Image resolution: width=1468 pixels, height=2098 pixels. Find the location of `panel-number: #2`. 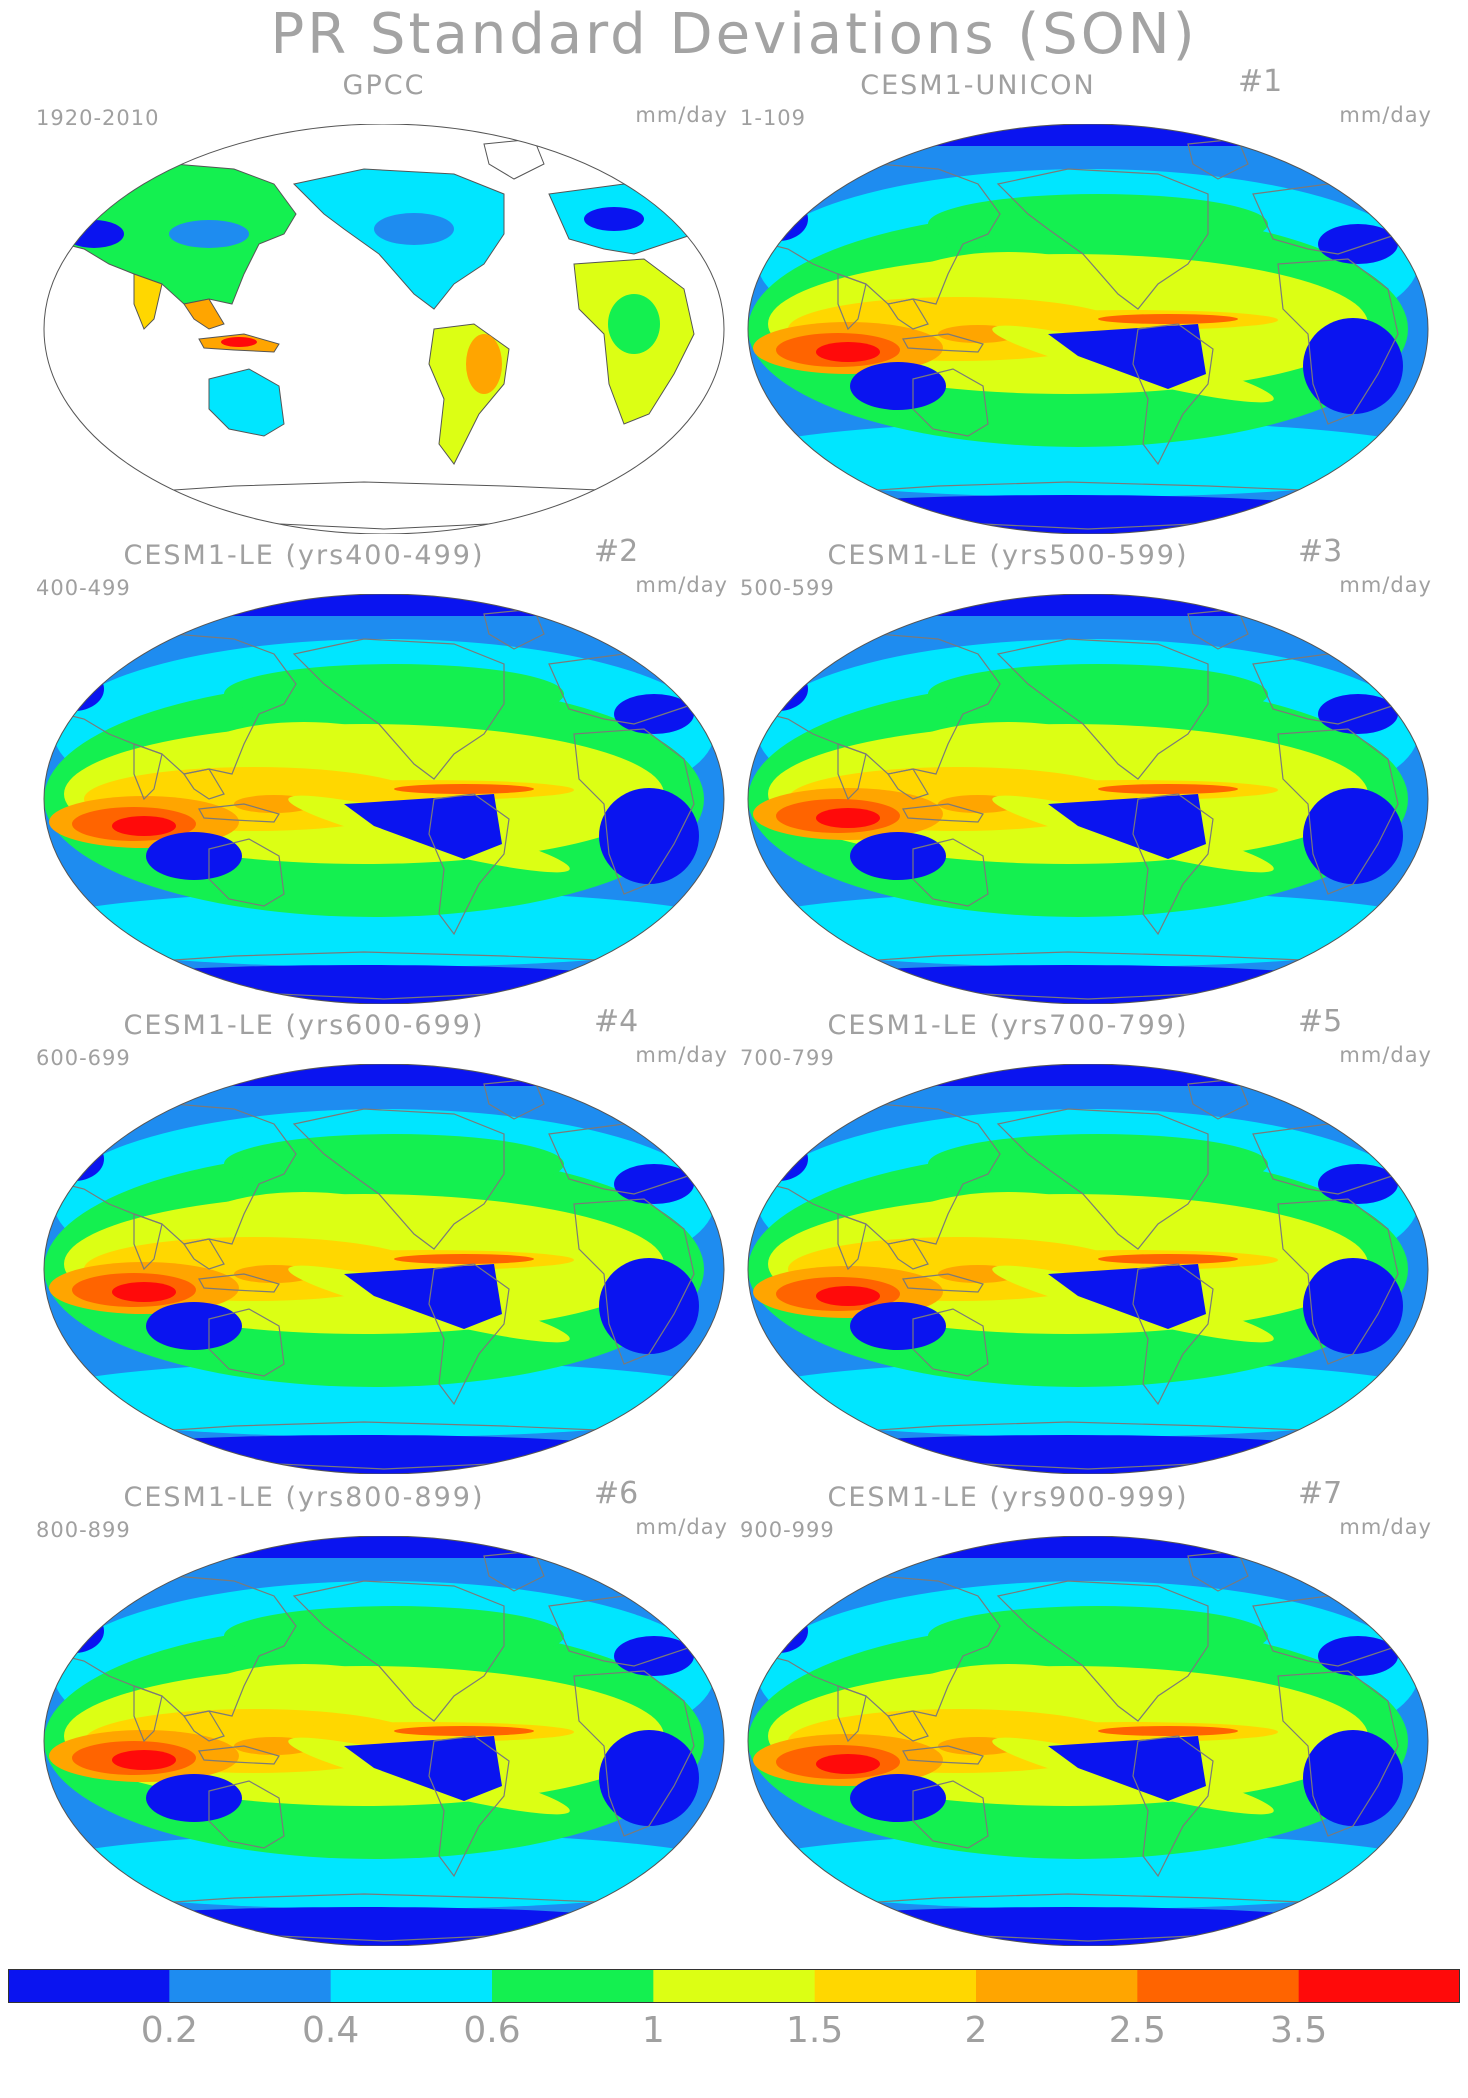

panel-number: #2 is located at coordinates (616, 551).